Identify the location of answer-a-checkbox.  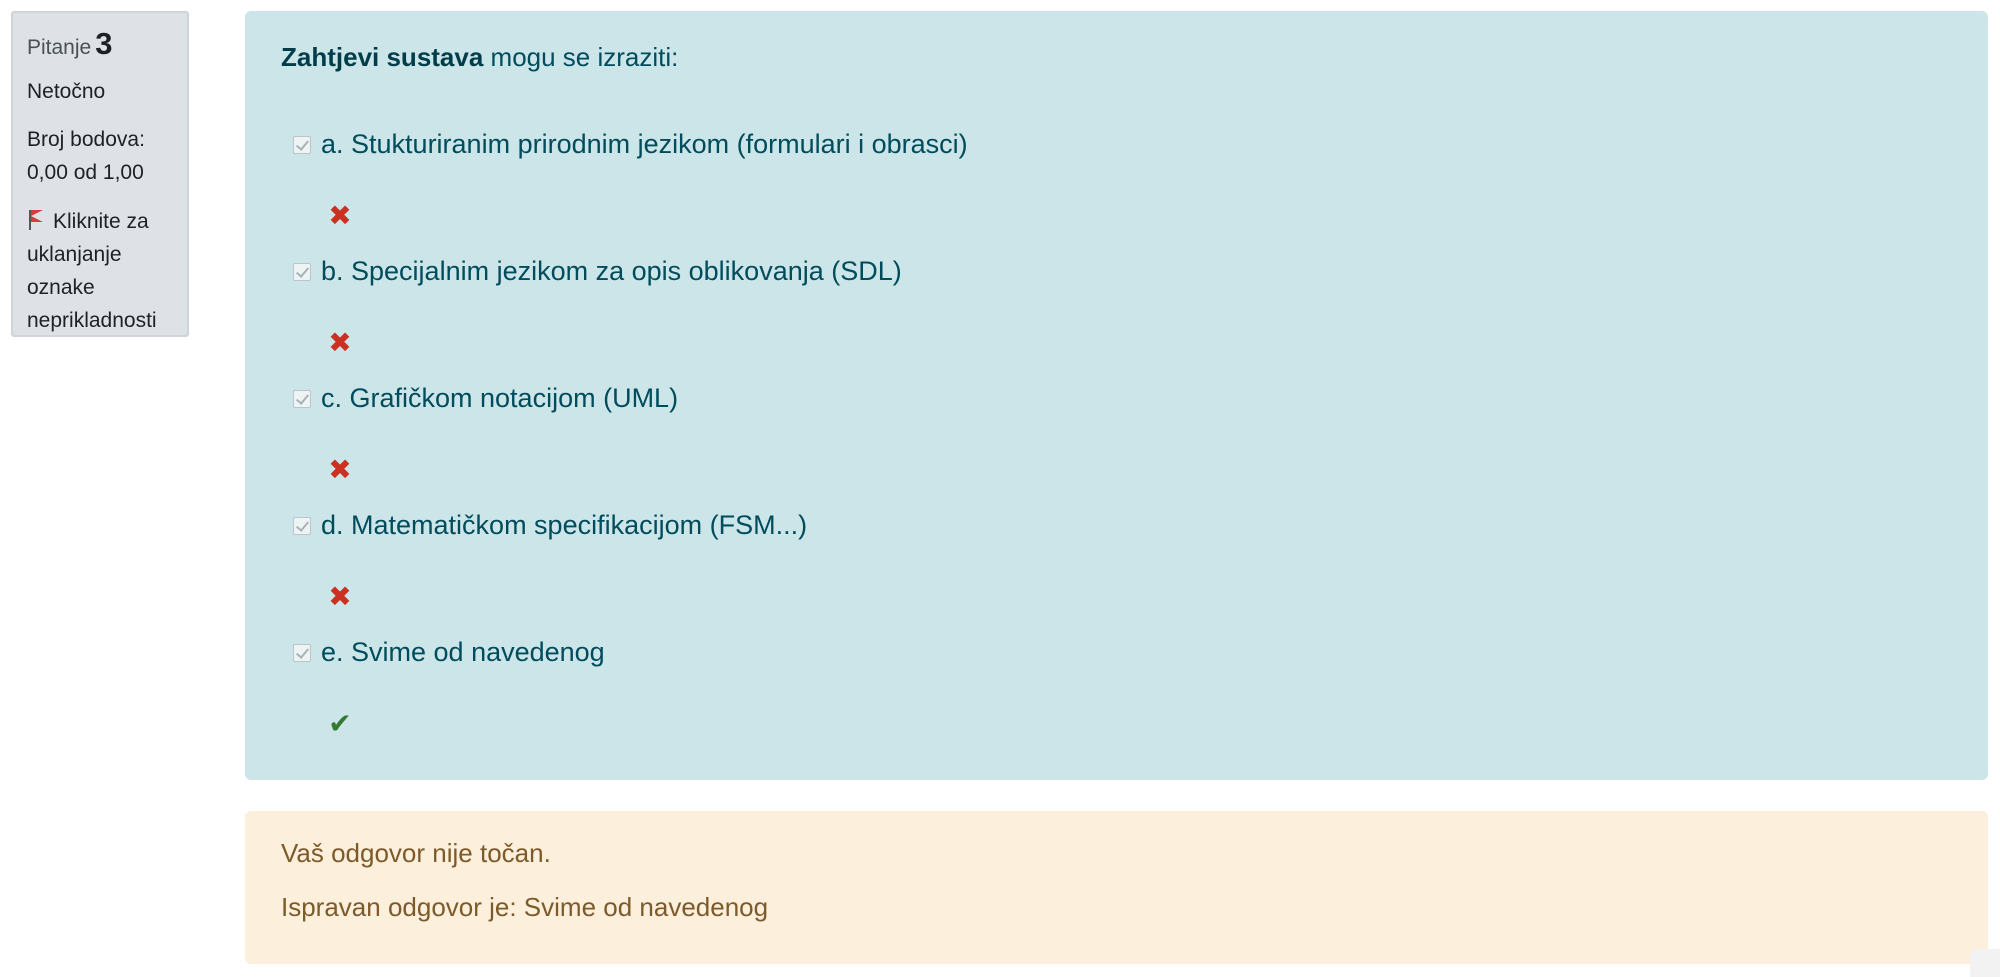
(302, 145).